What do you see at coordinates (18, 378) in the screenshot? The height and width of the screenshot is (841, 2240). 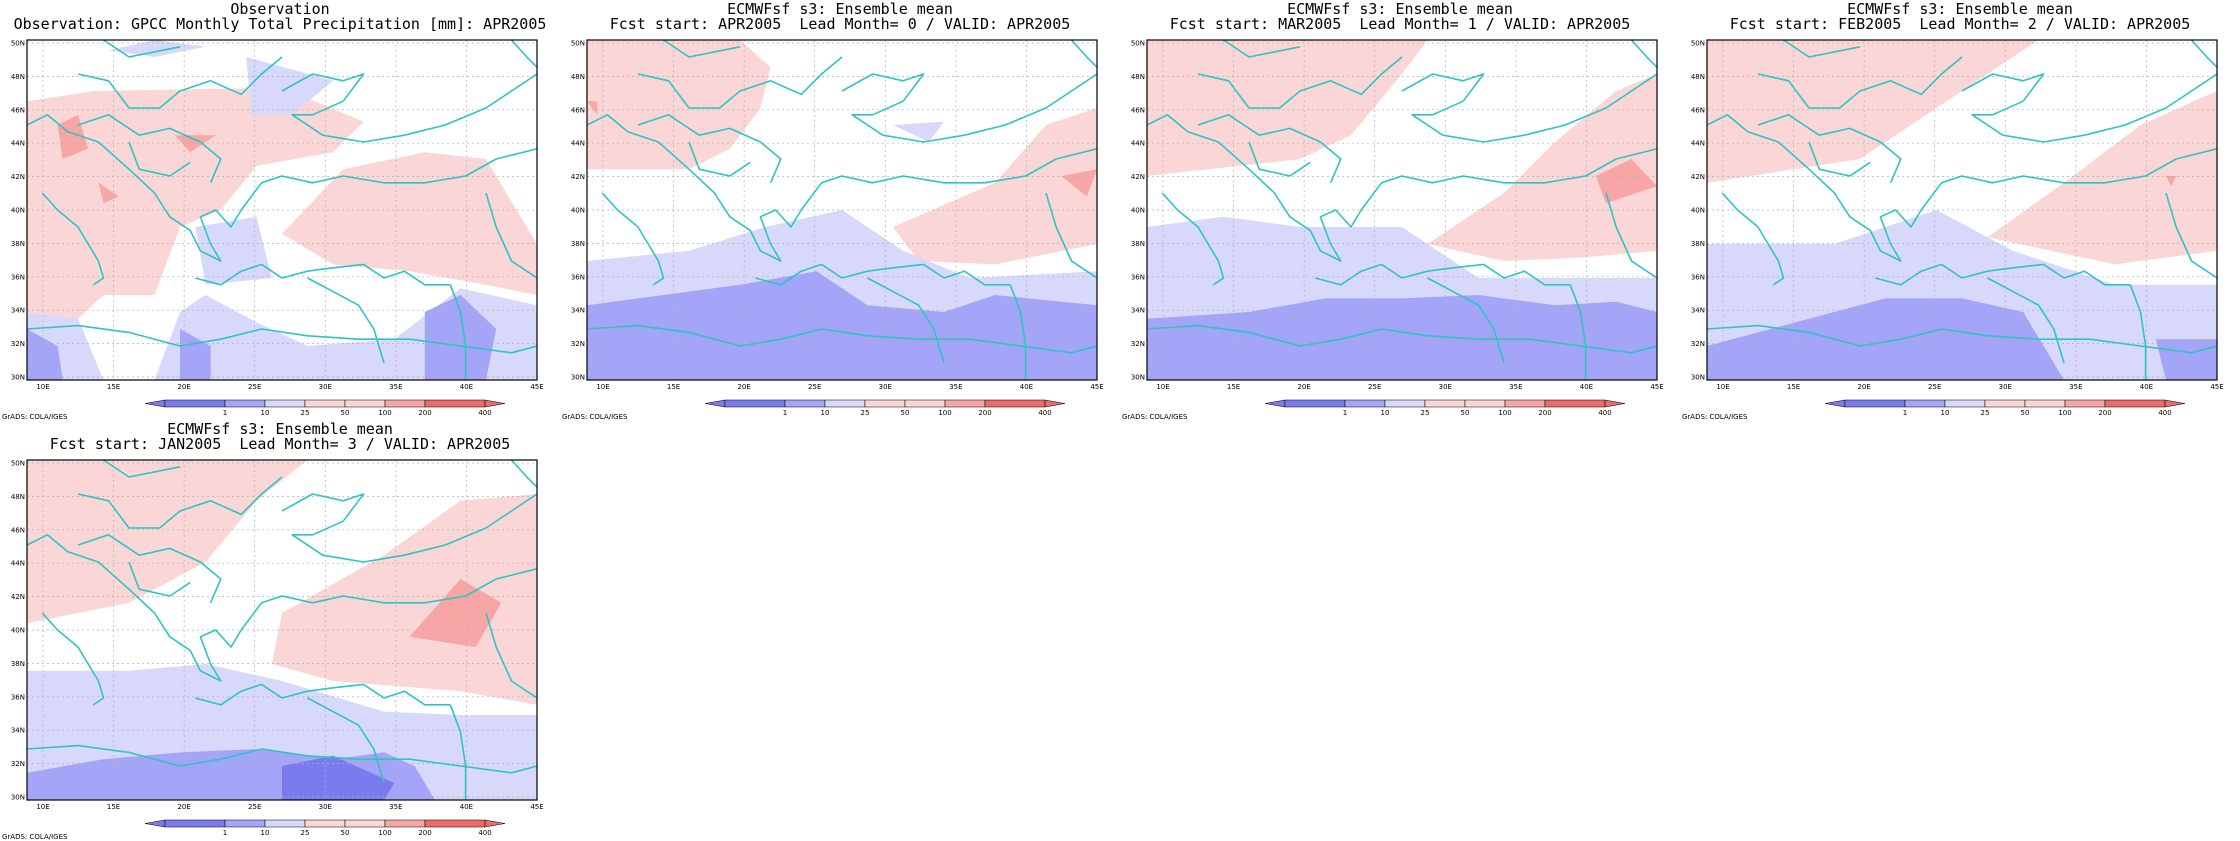 I see `lat-tick-label: 30N` at bounding box center [18, 378].